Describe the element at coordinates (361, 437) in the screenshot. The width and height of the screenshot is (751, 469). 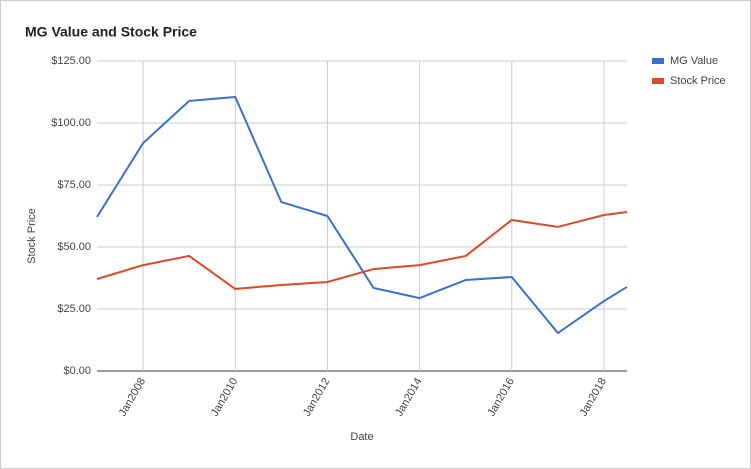
I see `x-axis-label: Date` at that location.